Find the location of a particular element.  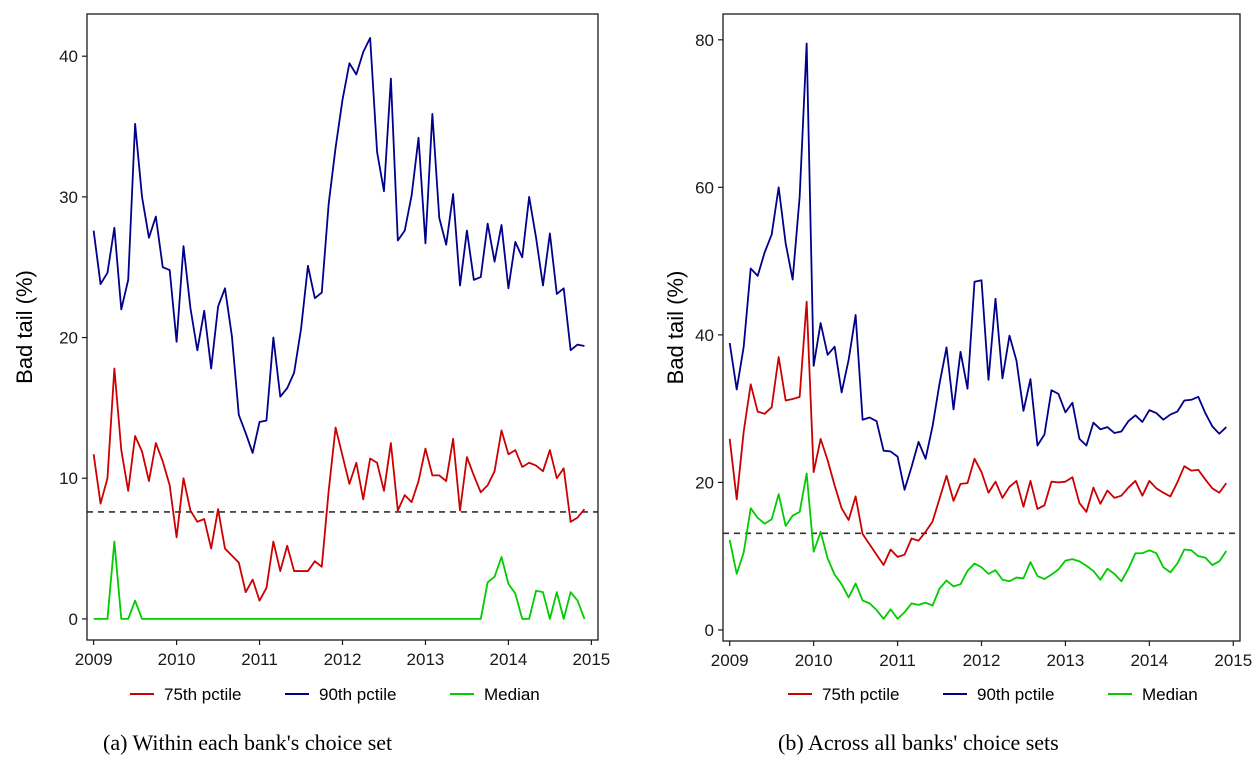

y-tick-label: 60 is located at coordinates (704, 187).